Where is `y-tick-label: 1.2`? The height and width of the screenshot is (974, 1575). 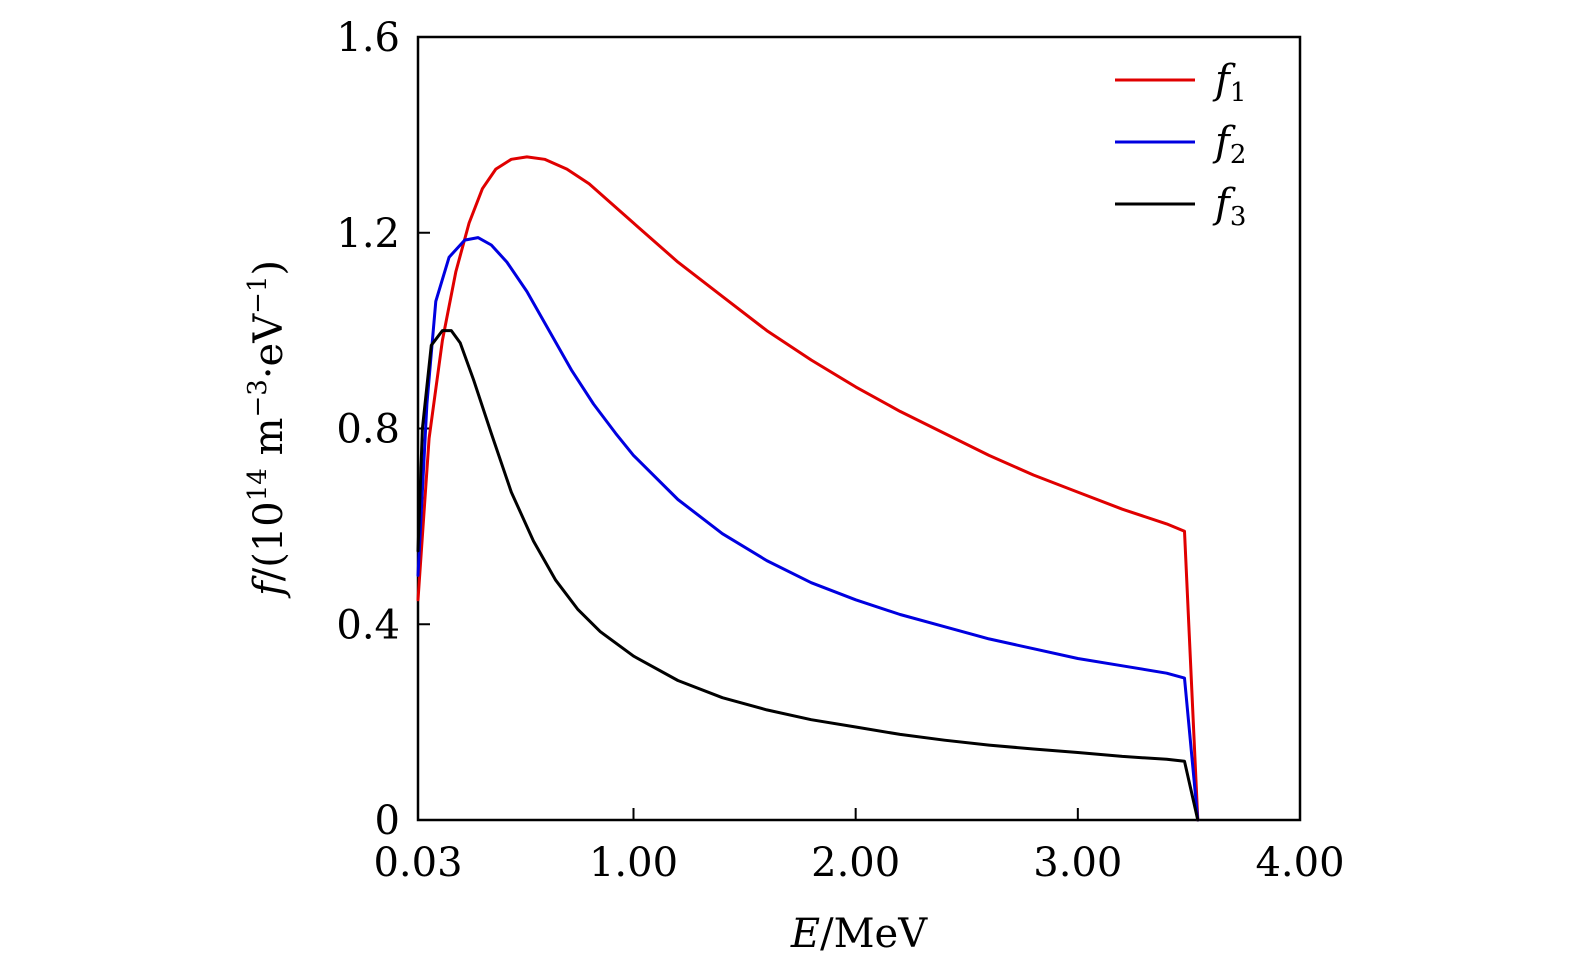
y-tick-label: 1.2 is located at coordinates (368, 234).